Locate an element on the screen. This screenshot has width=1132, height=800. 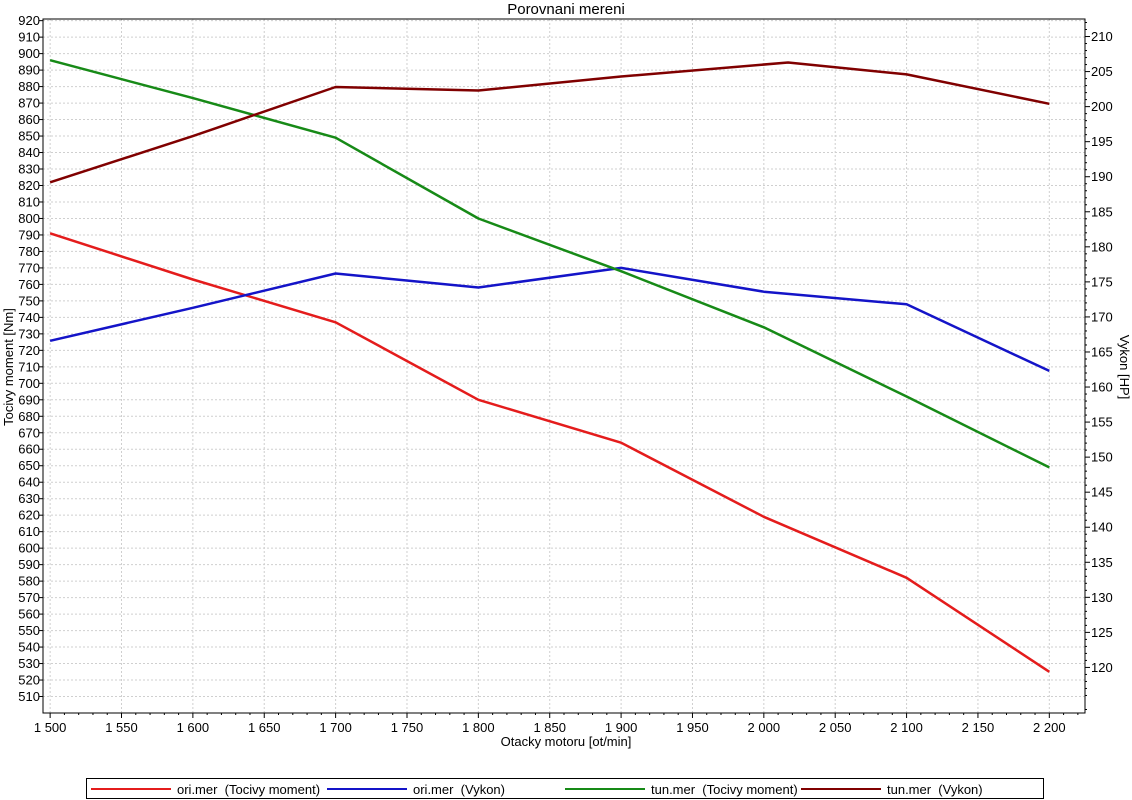
x-tick-label: 2 100 is located at coordinates (906, 727).